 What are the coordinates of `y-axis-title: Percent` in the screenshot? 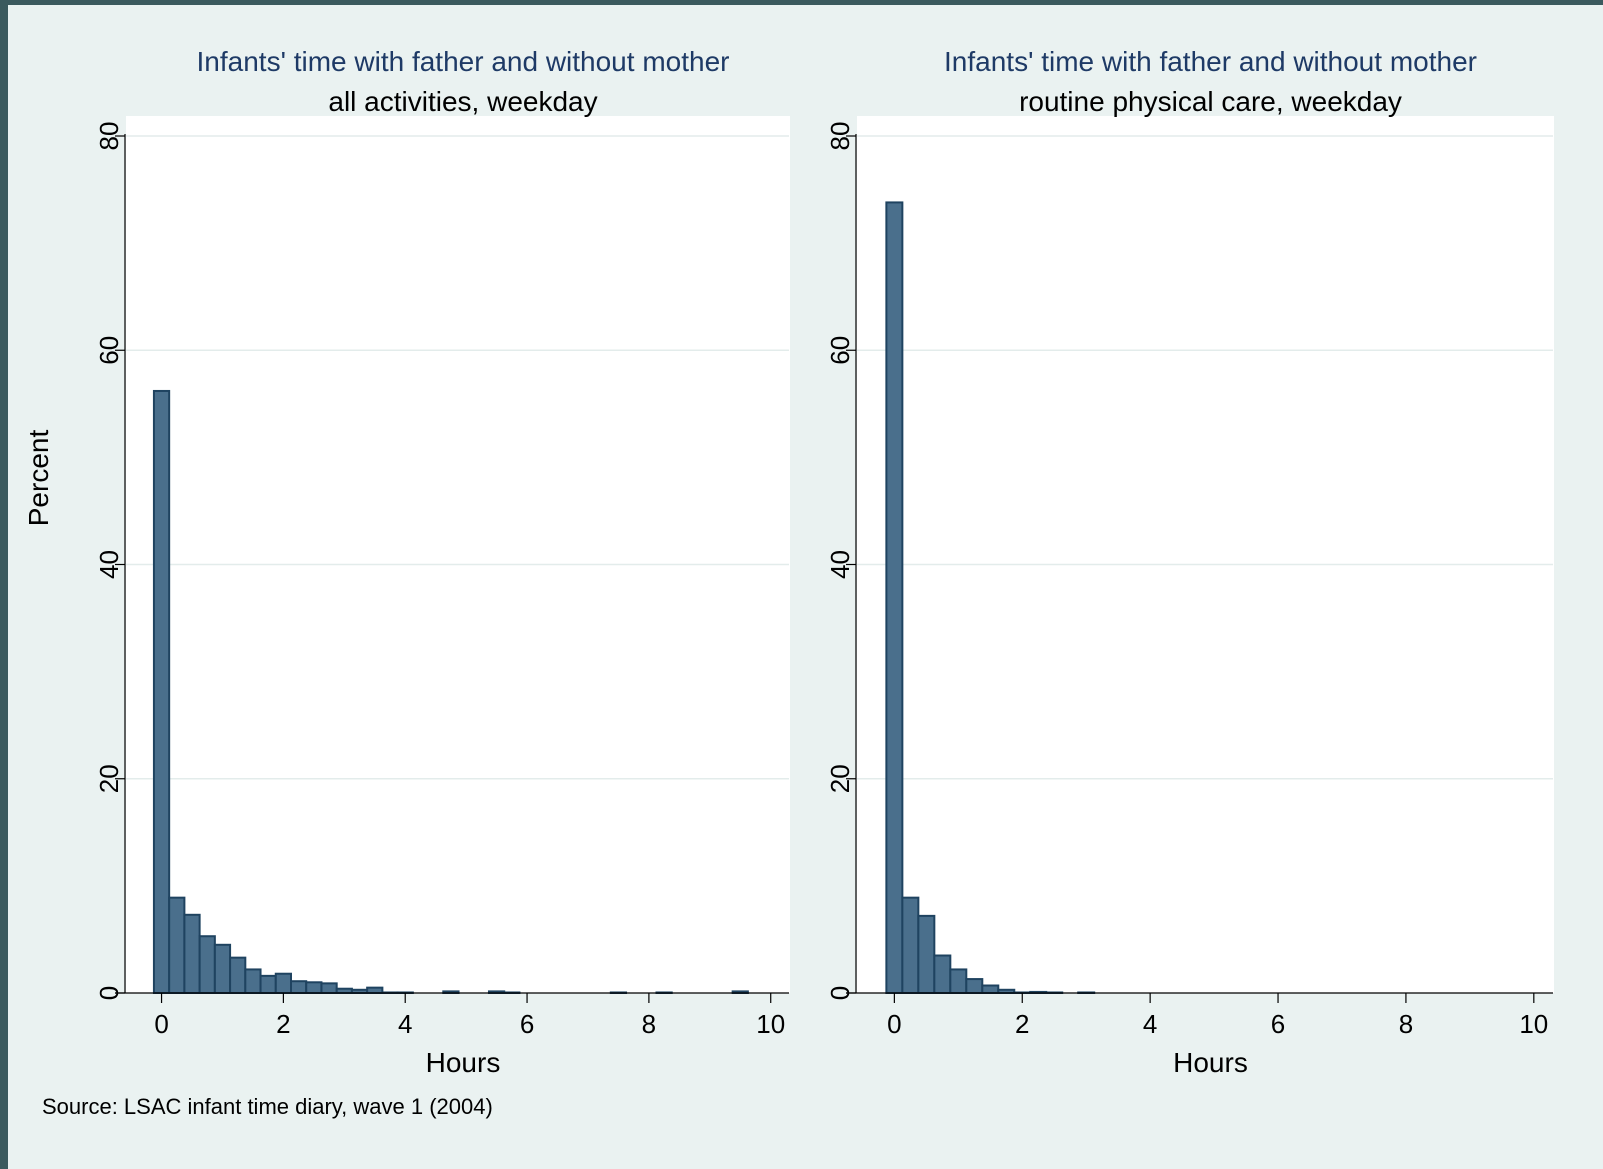 It's located at (38, 478).